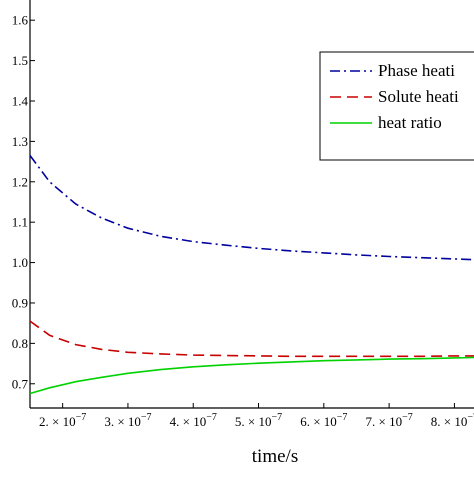  What do you see at coordinates (20, 262) in the screenshot?
I see `y-tick-label: 1.0` at bounding box center [20, 262].